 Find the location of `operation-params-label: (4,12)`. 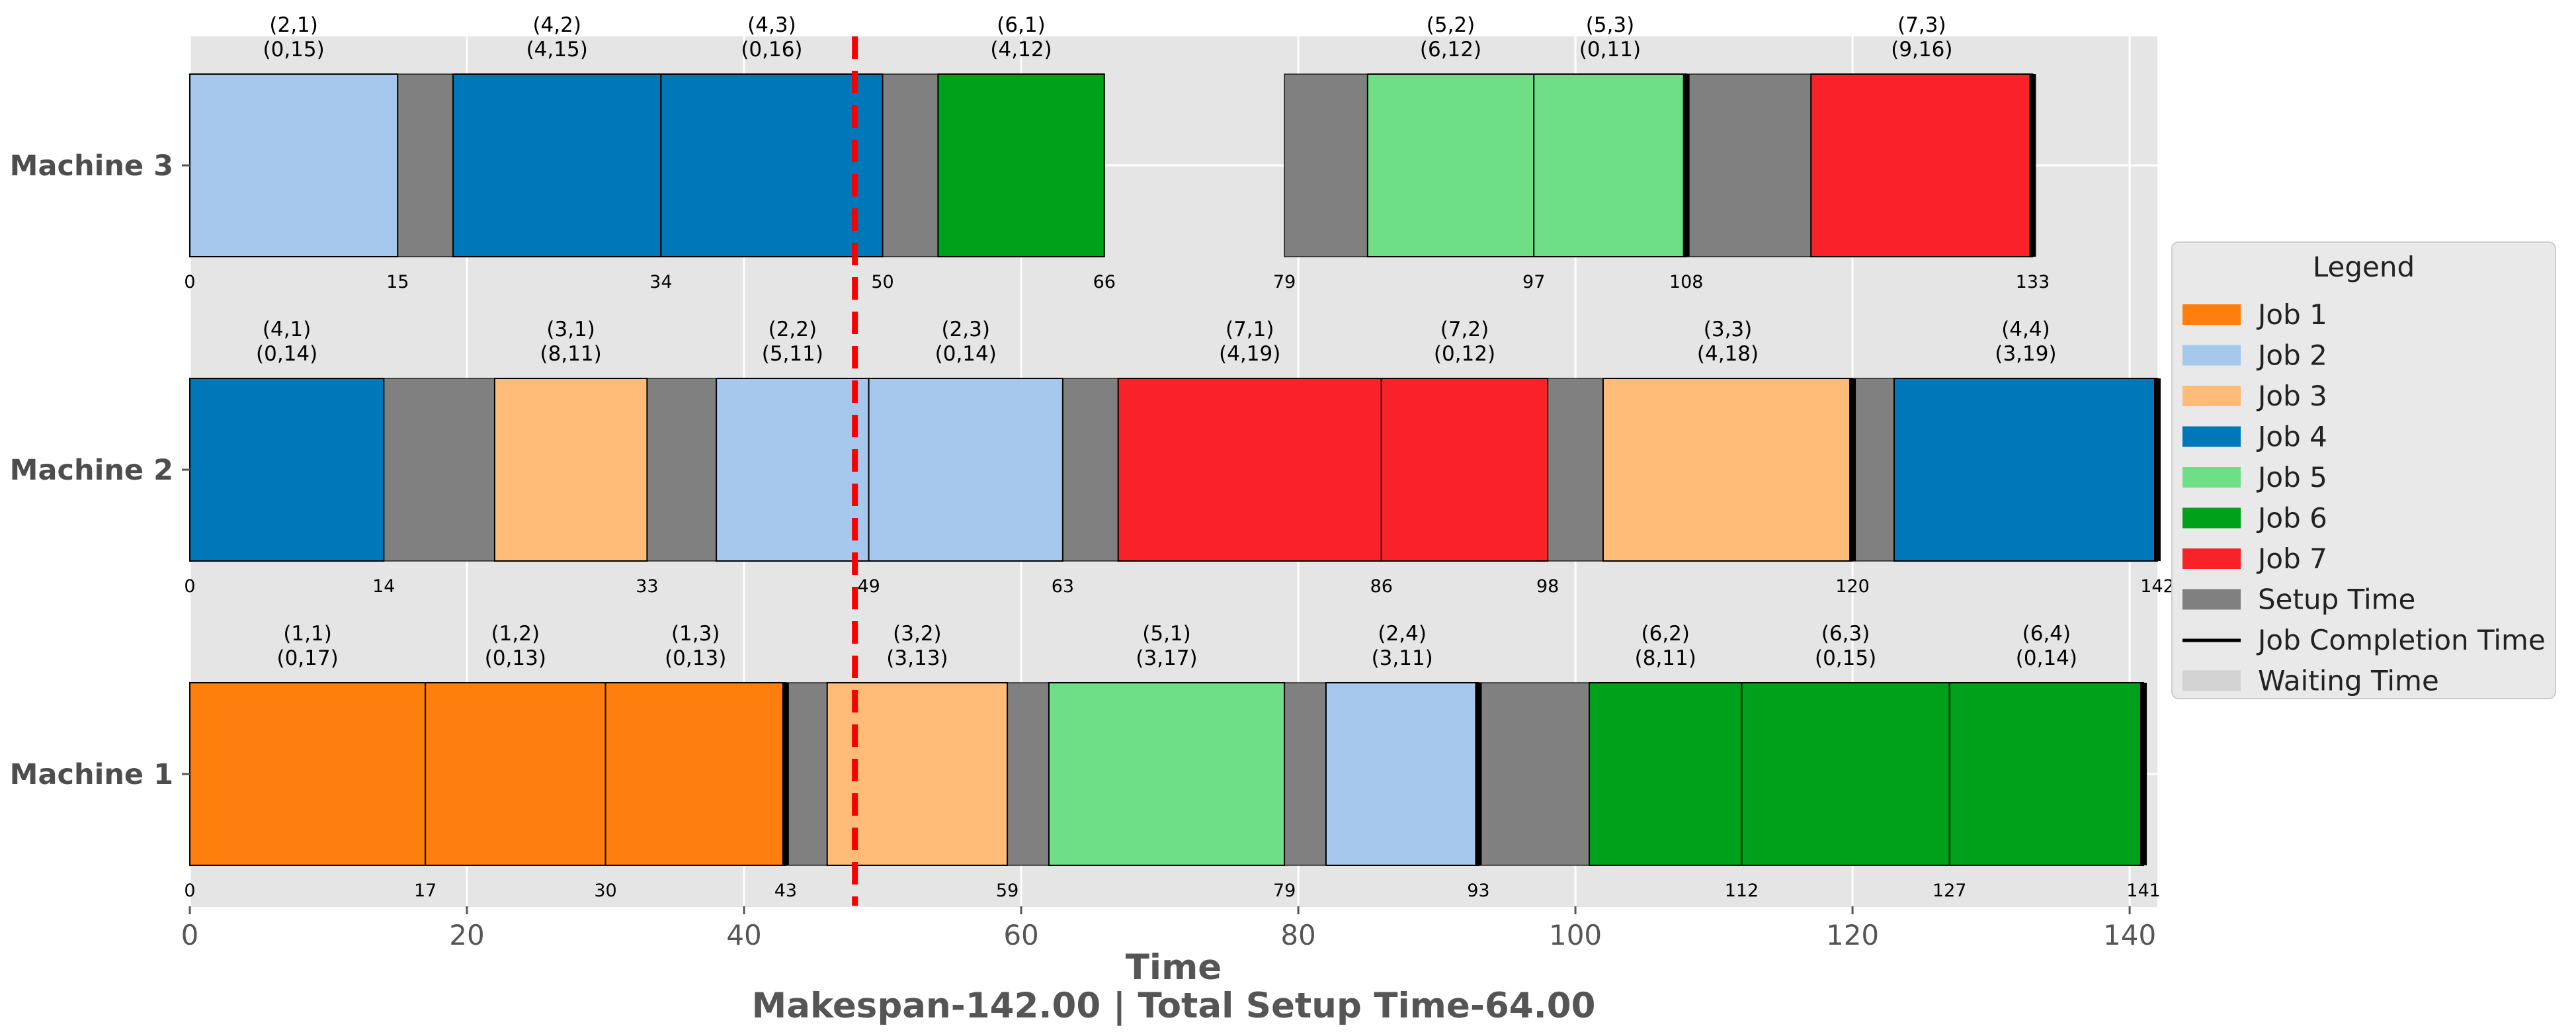

operation-params-label: (4,12) is located at coordinates (1021, 50).